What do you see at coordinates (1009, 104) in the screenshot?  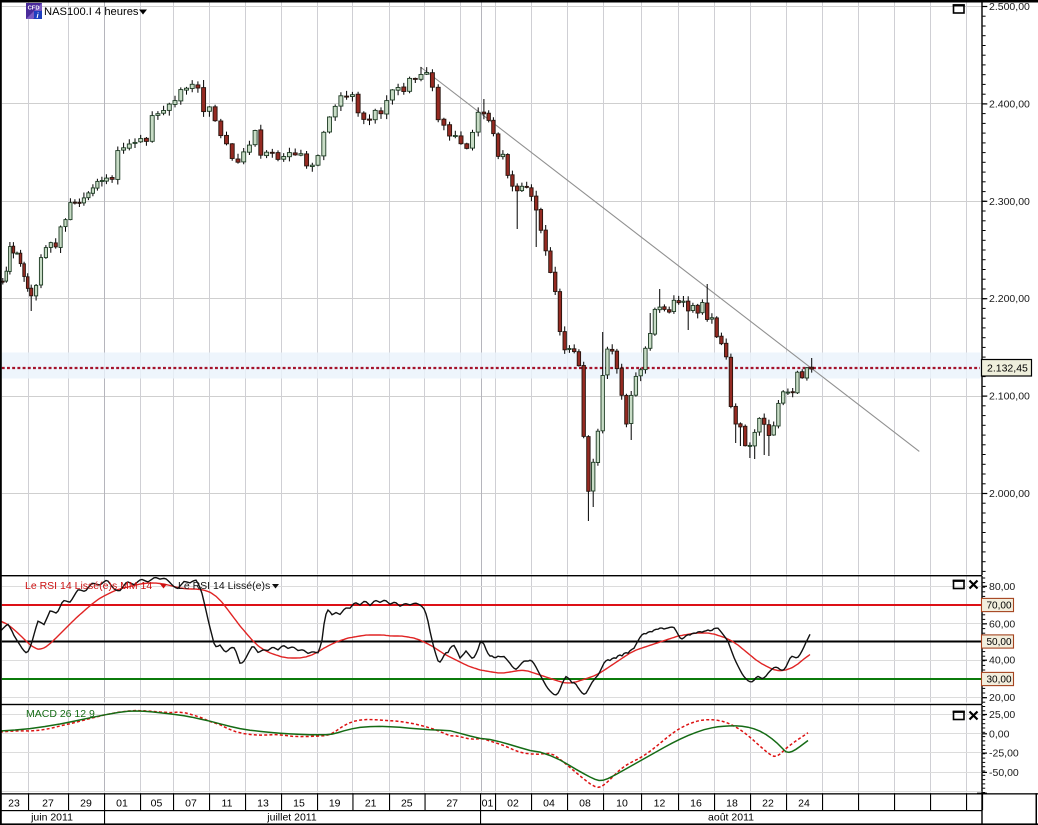 I see `svg-text: 2.400,00` at bounding box center [1009, 104].